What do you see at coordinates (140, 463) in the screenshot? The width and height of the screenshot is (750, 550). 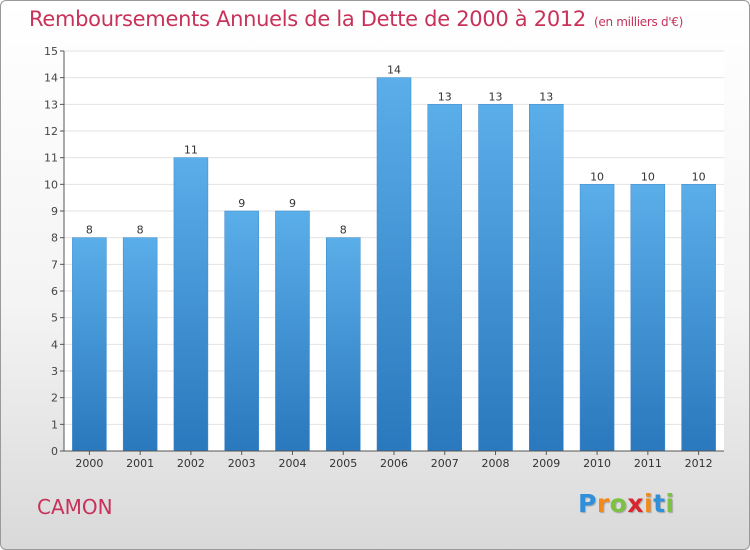 I see `x-tick-label: 2001` at bounding box center [140, 463].